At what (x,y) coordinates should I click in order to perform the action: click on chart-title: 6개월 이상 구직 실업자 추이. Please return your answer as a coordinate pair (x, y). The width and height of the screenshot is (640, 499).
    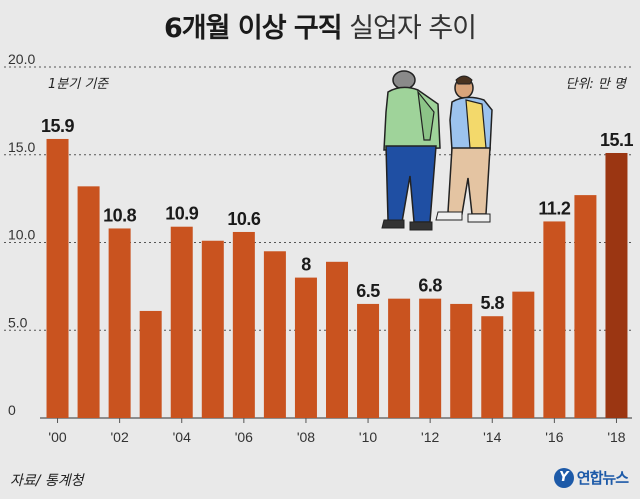
    Looking at the image, I should click on (320, 25).